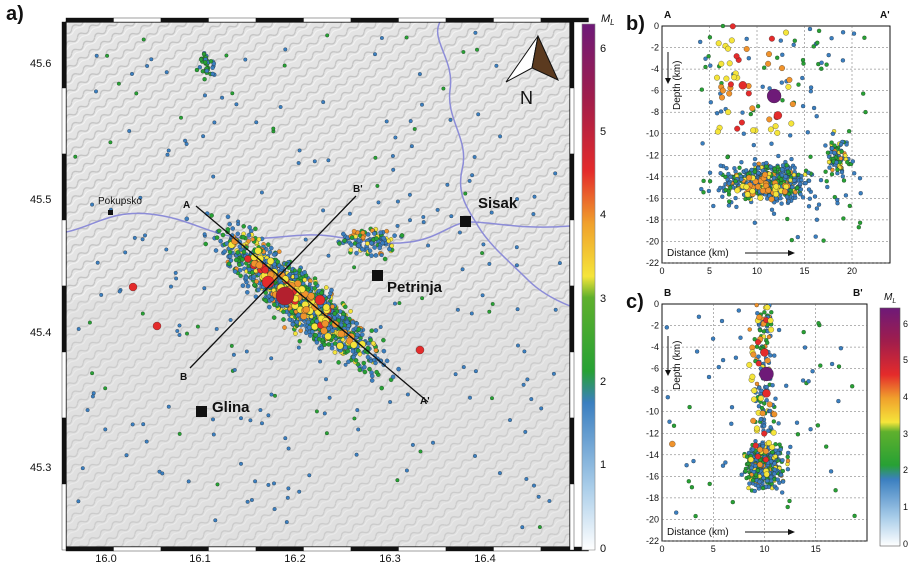 The width and height of the screenshot is (912, 568). Describe the element at coordinates (668, 373) in the screenshot. I see `panel-c-depth-arrowhead-icon` at that location.